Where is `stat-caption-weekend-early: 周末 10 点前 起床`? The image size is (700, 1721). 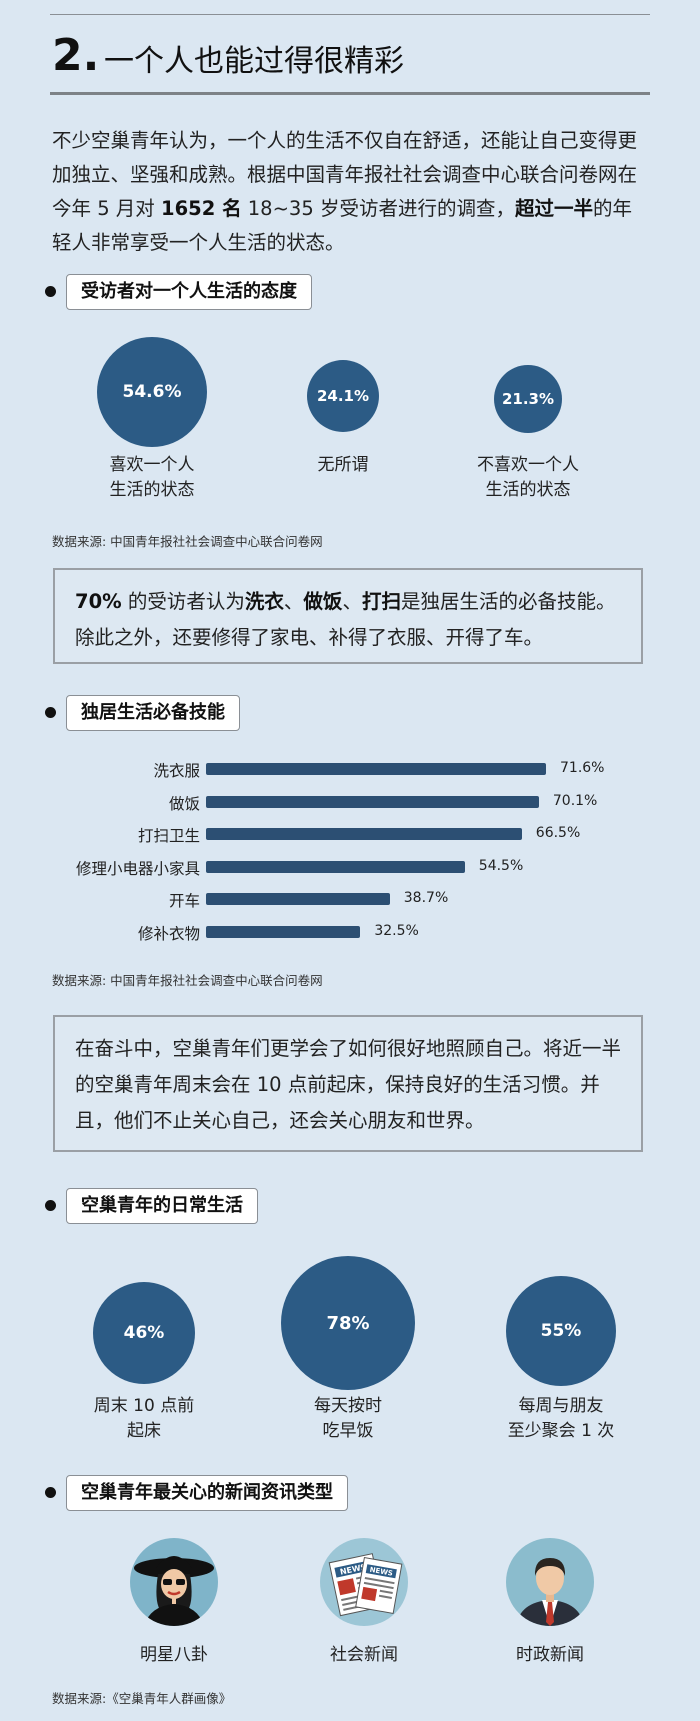 stat-caption-weekend-early: 周末 10 点前 起床 is located at coordinates (144, 1418).